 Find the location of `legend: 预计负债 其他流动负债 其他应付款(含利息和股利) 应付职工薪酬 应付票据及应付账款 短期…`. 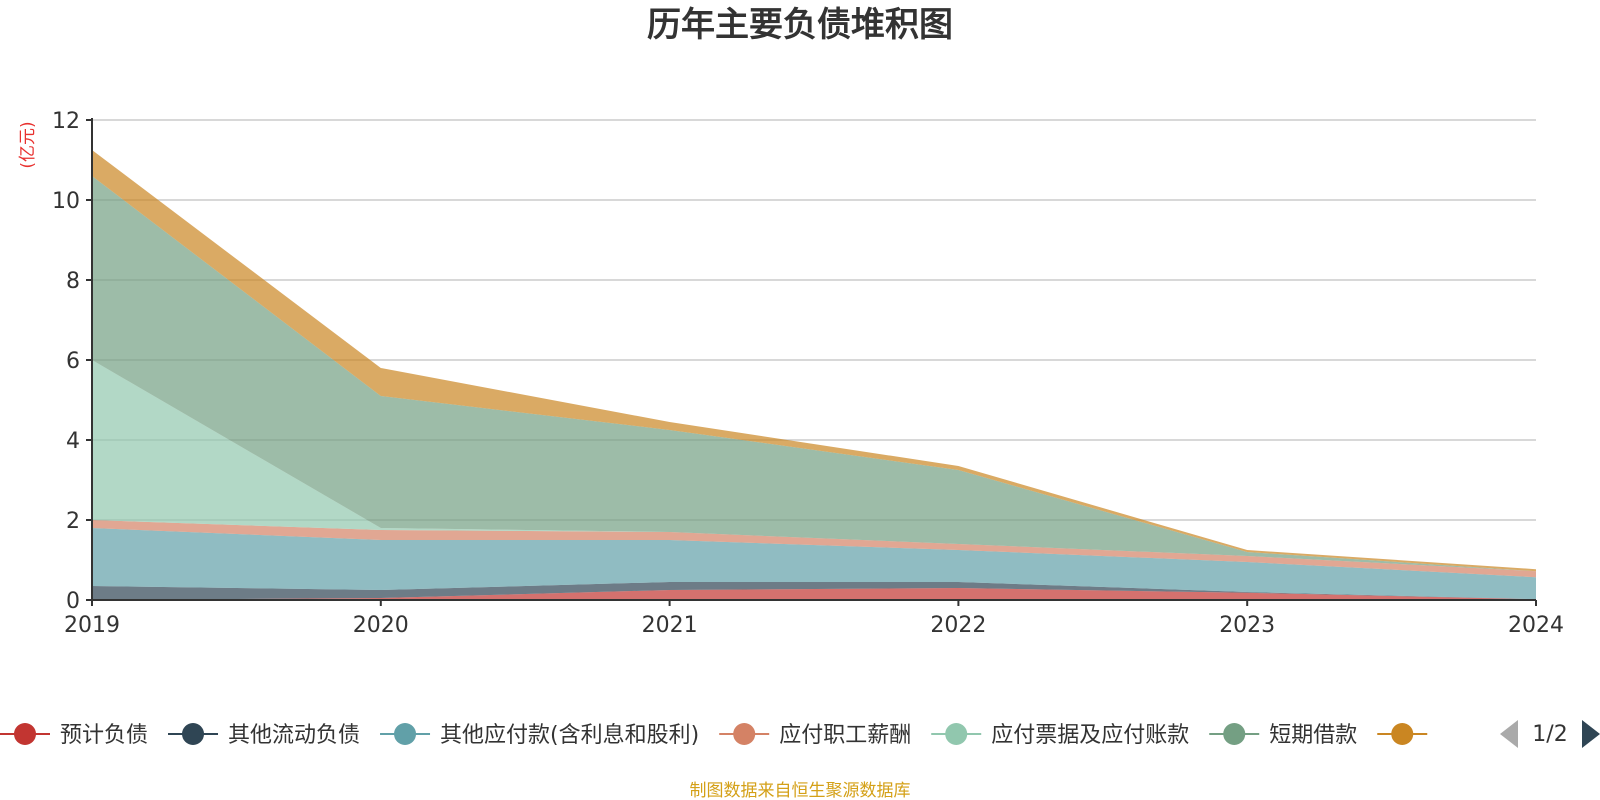

legend: 预计负债 其他流动负债 其他应付款(含利息和股利) 应付职工薪酬 应付票据及应付账款 短期… is located at coordinates (714, 735).